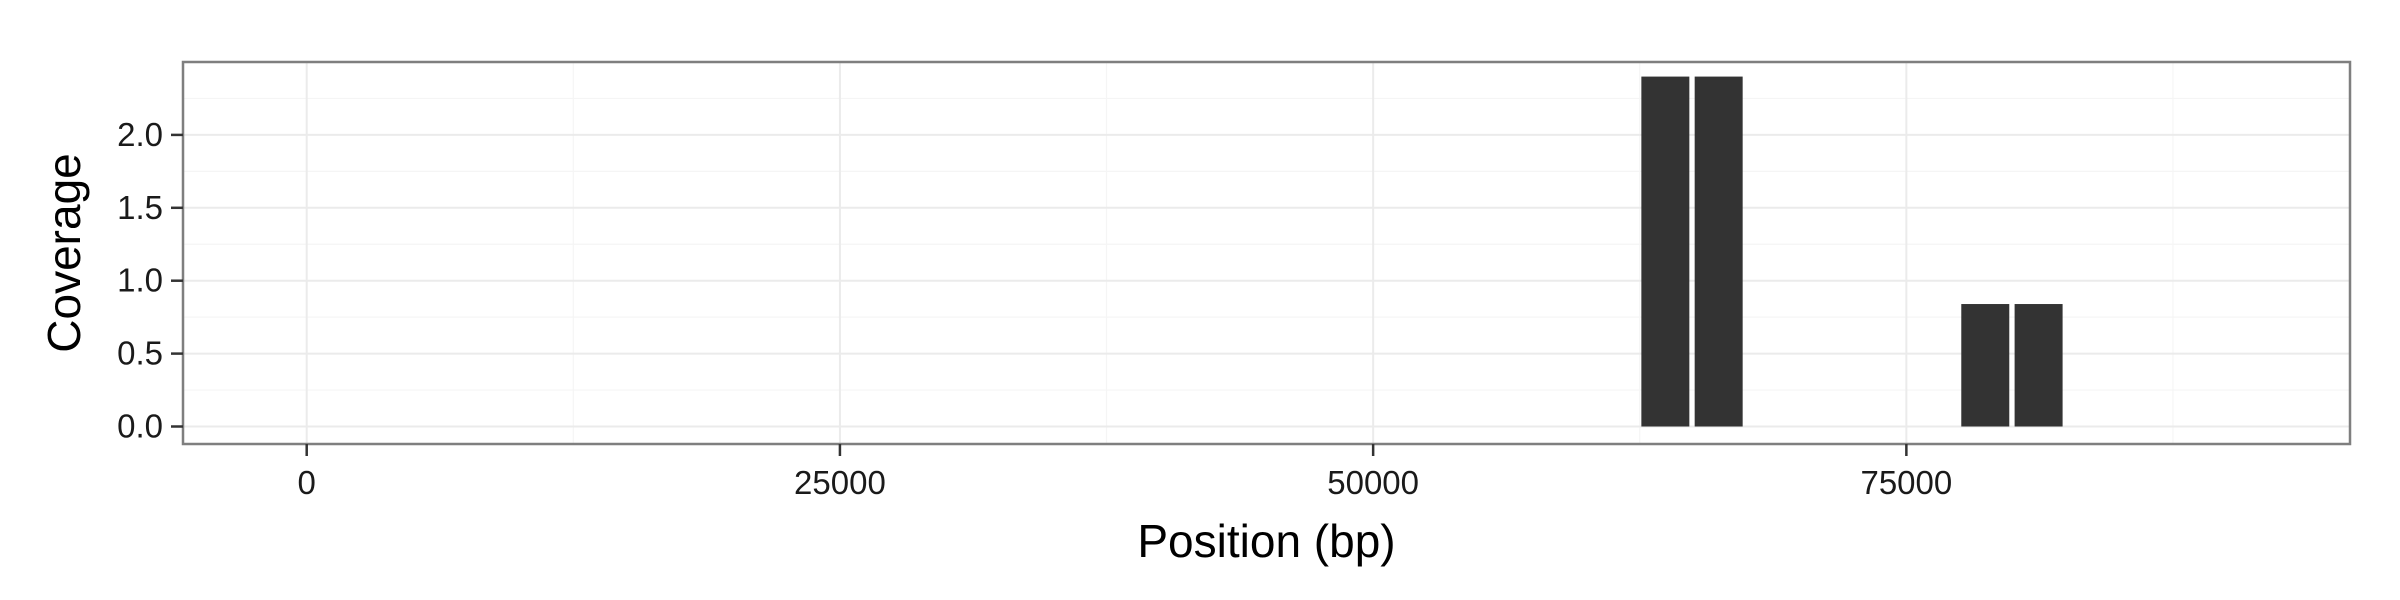  Describe the element at coordinates (140, 280) in the screenshot. I see `y-tick-label: 1.0` at that location.